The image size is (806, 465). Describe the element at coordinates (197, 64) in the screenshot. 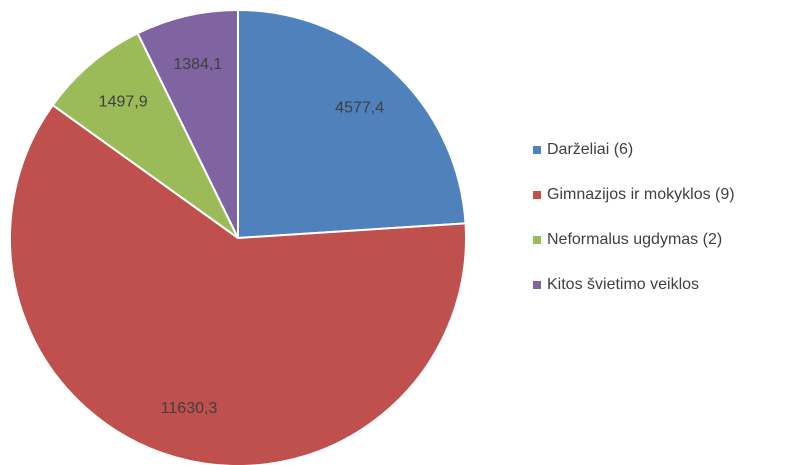

I see `data-label: 1384,1` at that location.